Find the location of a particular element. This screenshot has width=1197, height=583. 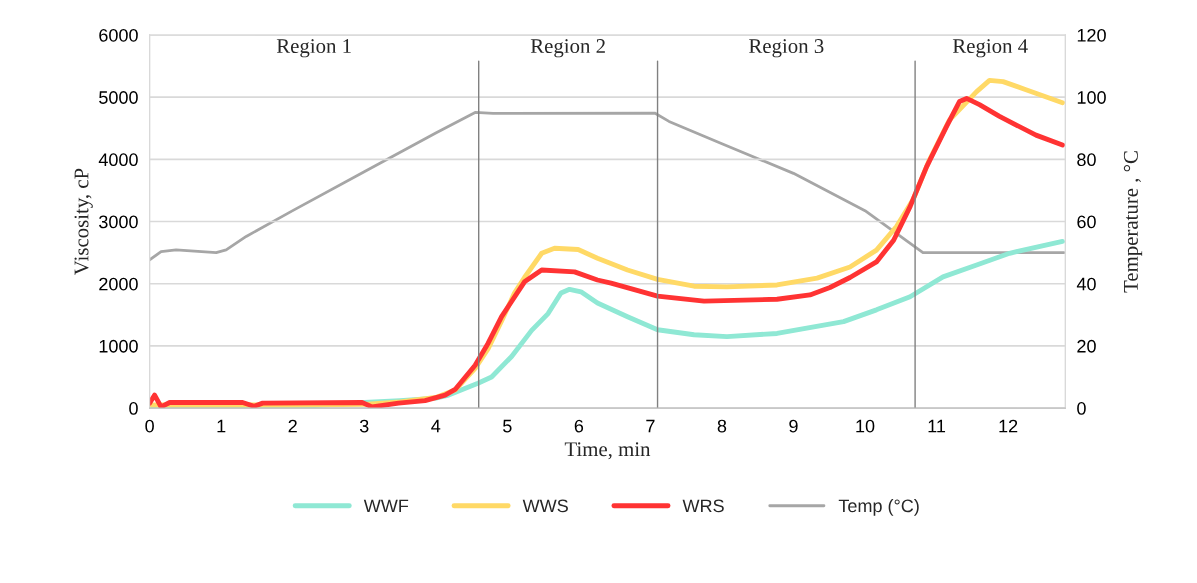

x-tick-label: 6 is located at coordinates (579, 426).